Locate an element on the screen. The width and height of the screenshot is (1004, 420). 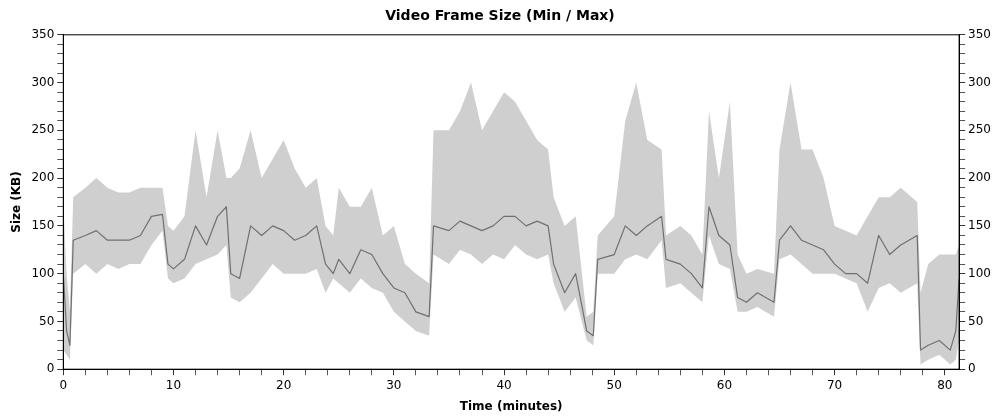
chart-title: Video Frame Size (Min / Max) is located at coordinates (500, 15).